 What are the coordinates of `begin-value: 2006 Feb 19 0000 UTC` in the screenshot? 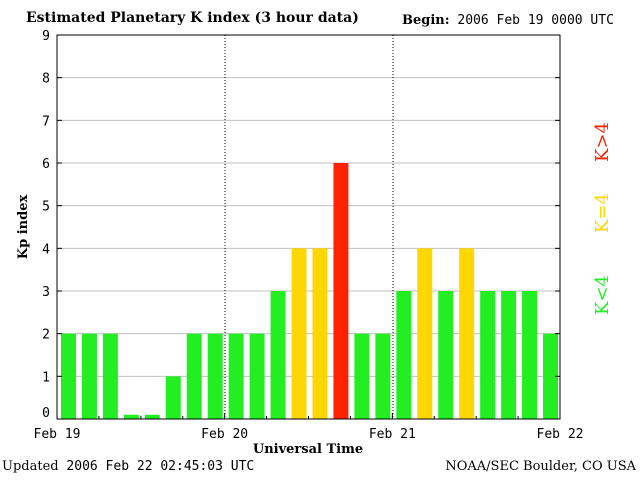 It's located at (535, 20).